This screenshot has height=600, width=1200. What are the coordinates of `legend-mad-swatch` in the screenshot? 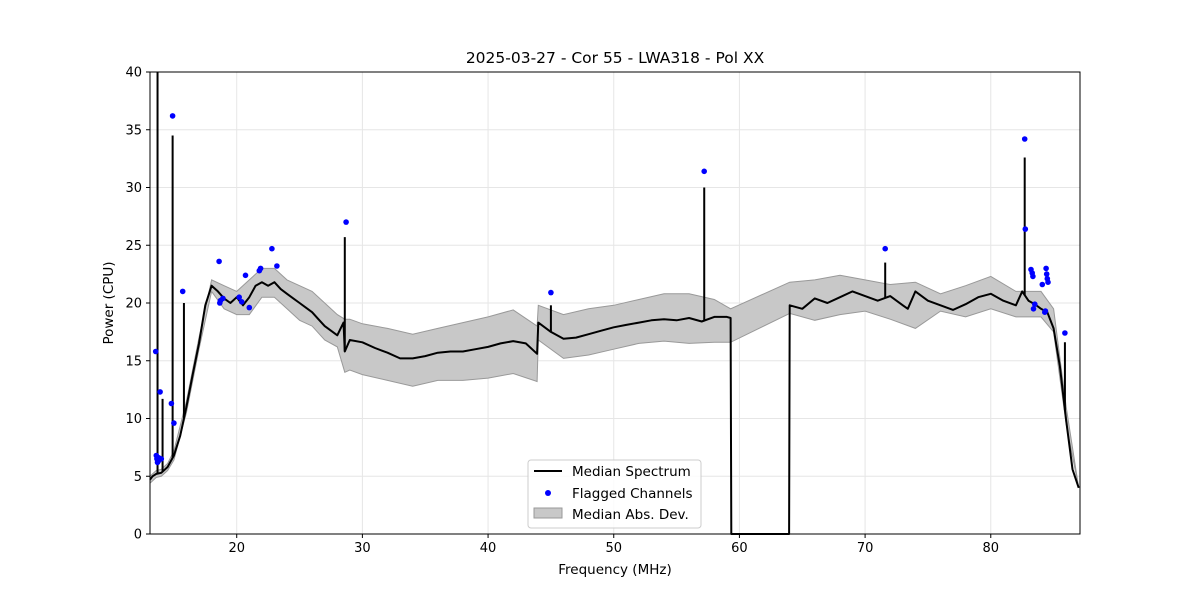 It's located at (548, 513).